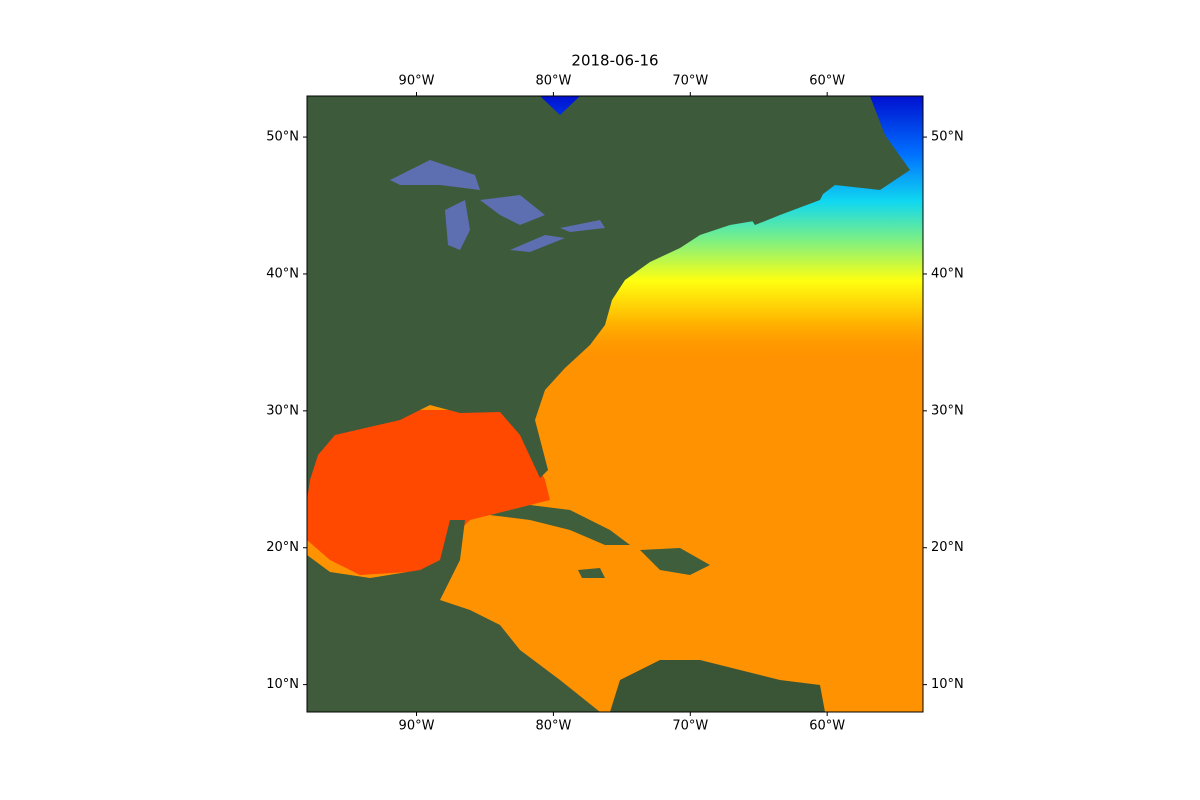 This screenshot has height=800, width=1200. Describe the element at coordinates (675, 561) in the screenshot. I see `hispaniola` at that location.